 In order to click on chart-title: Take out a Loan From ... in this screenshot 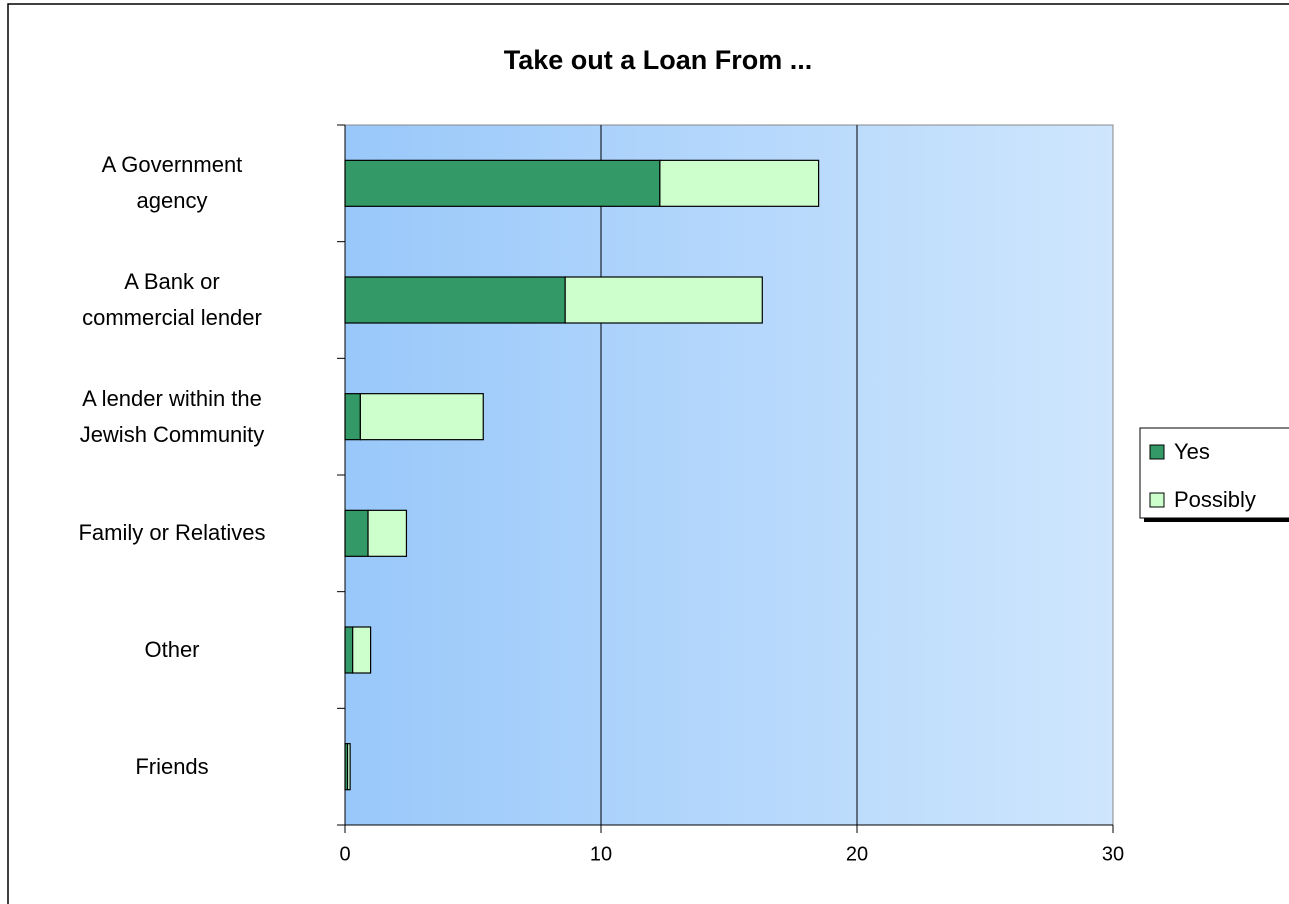, I will do `click(658, 60)`.